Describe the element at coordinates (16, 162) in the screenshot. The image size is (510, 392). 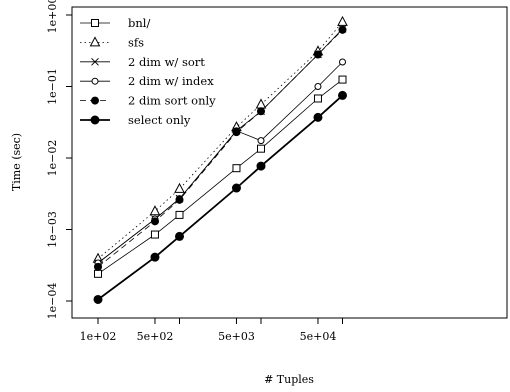
I see `y-axis-title: Time (sec)` at that location.